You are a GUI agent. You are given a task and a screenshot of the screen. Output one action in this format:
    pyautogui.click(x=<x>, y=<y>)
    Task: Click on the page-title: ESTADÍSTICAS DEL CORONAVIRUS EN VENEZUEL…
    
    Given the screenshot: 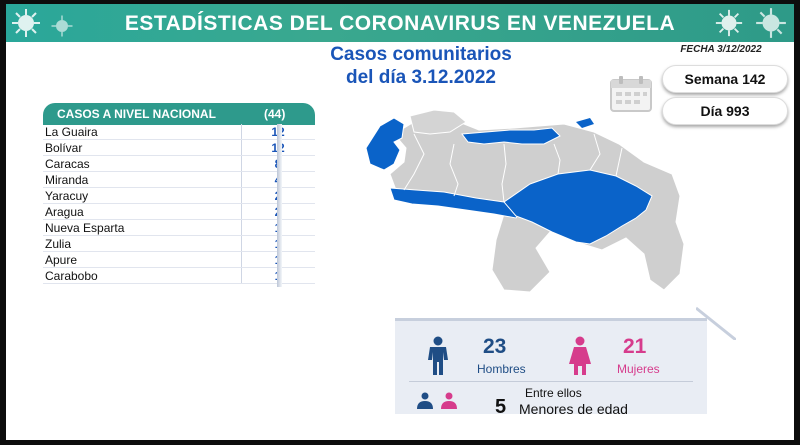 What is the action you would take?
    pyautogui.click(x=400, y=23)
    